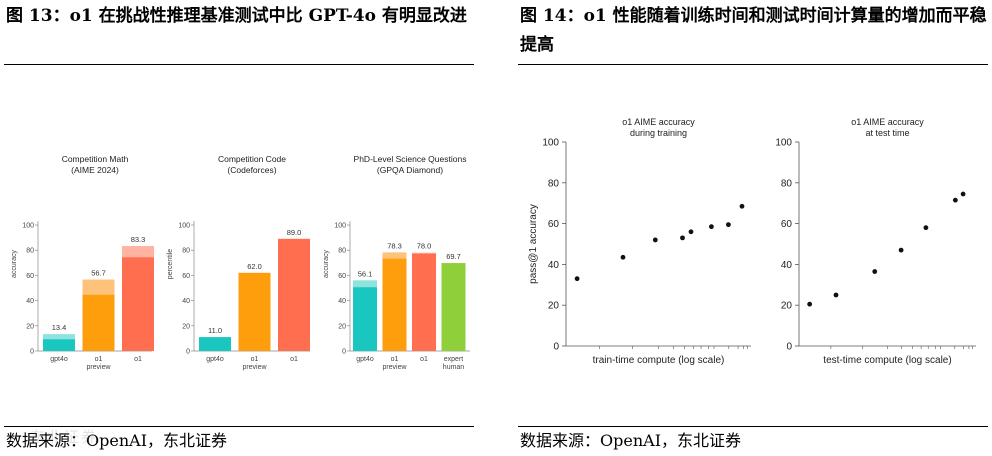 This screenshot has width=992, height=456. Describe the element at coordinates (753, 64) in the screenshot. I see `figure-14-top-rule` at that location.